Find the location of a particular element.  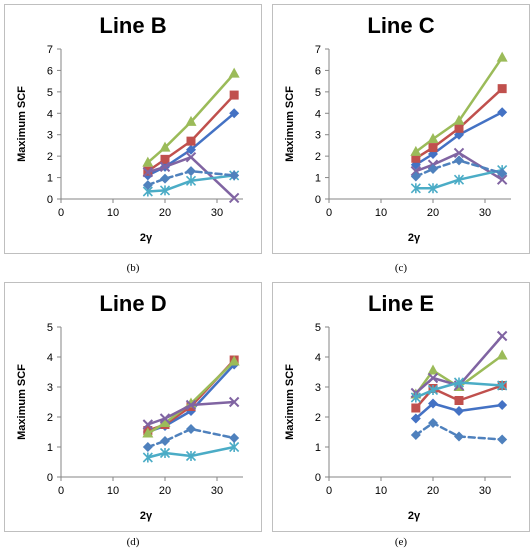

caption-b: (b) is located at coordinates (133, 268).